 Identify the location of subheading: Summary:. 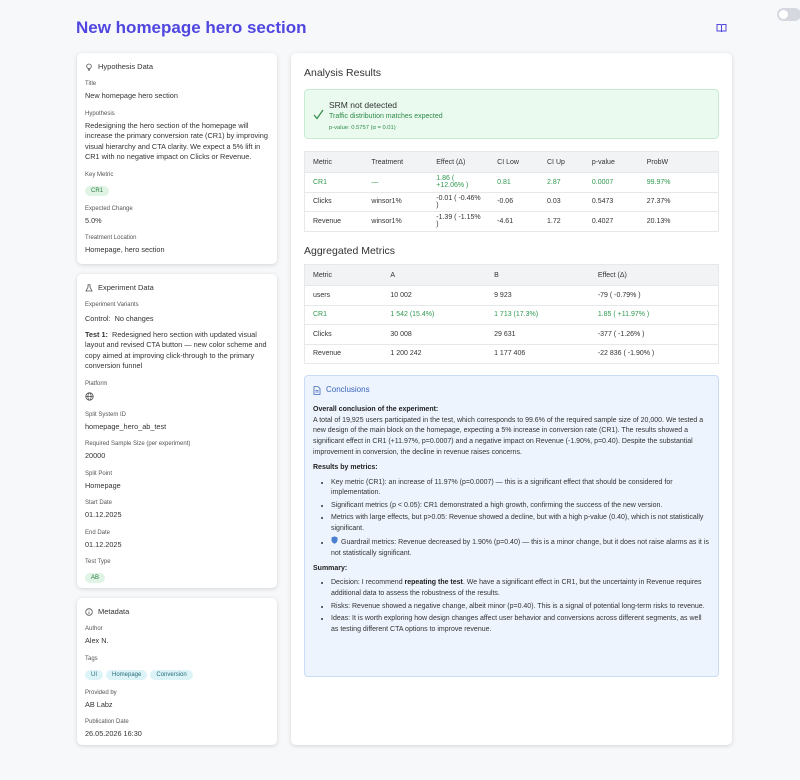
(511, 569).